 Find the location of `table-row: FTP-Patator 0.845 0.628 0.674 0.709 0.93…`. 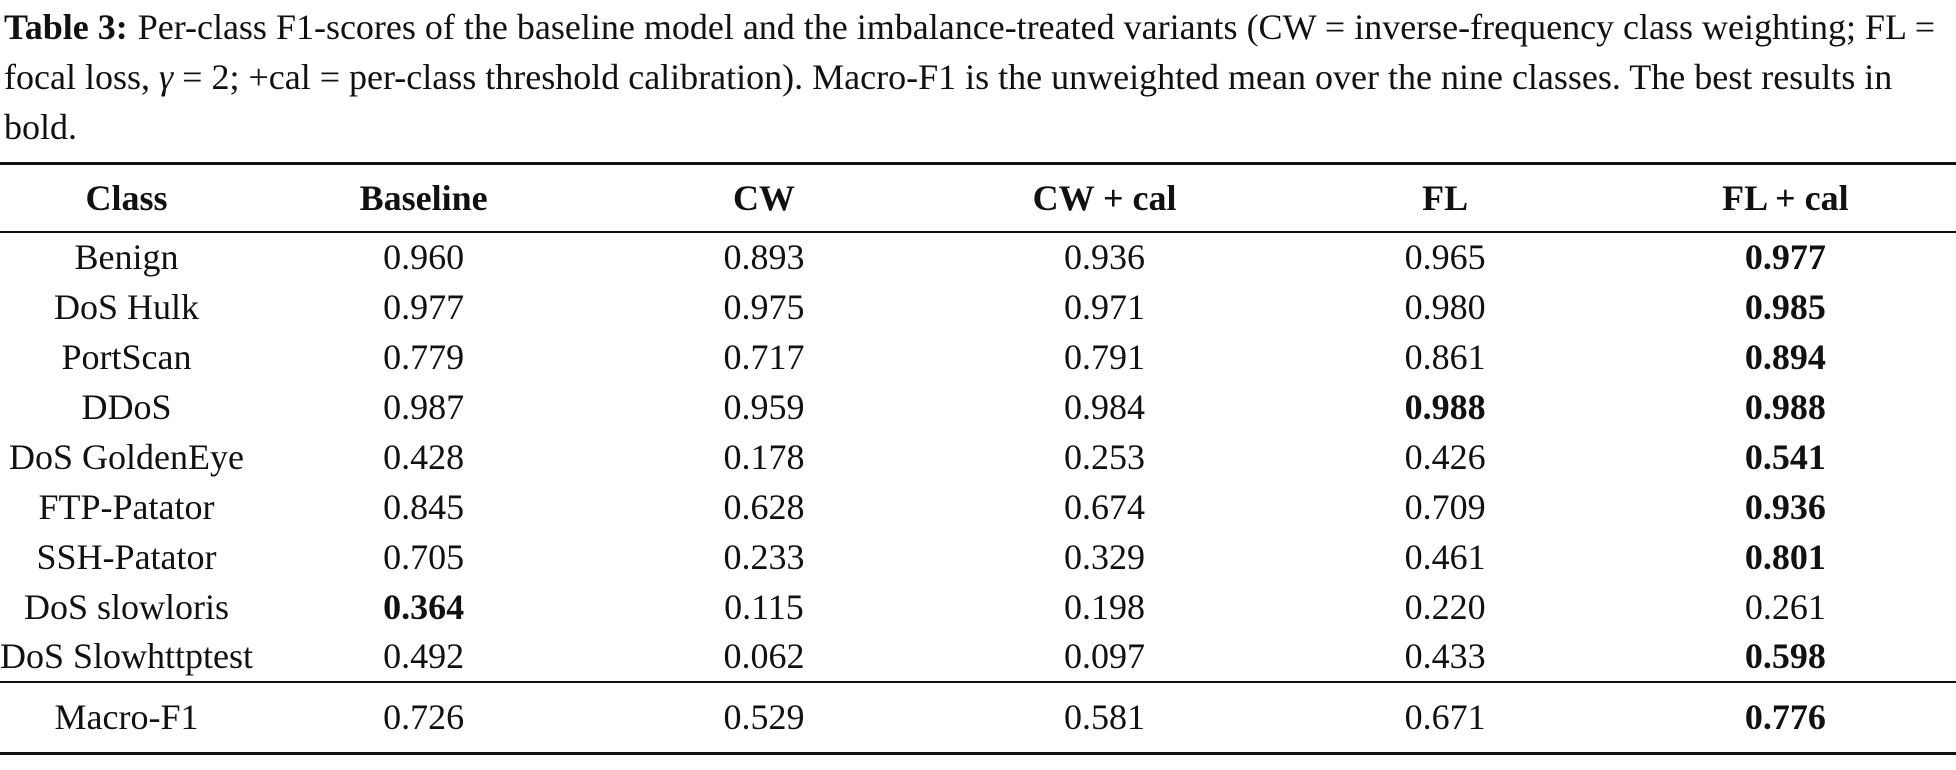

table-row: FTP-Patator 0.845 0.628 0.674 0.709 0.93… is located at coordinates (978, 507).